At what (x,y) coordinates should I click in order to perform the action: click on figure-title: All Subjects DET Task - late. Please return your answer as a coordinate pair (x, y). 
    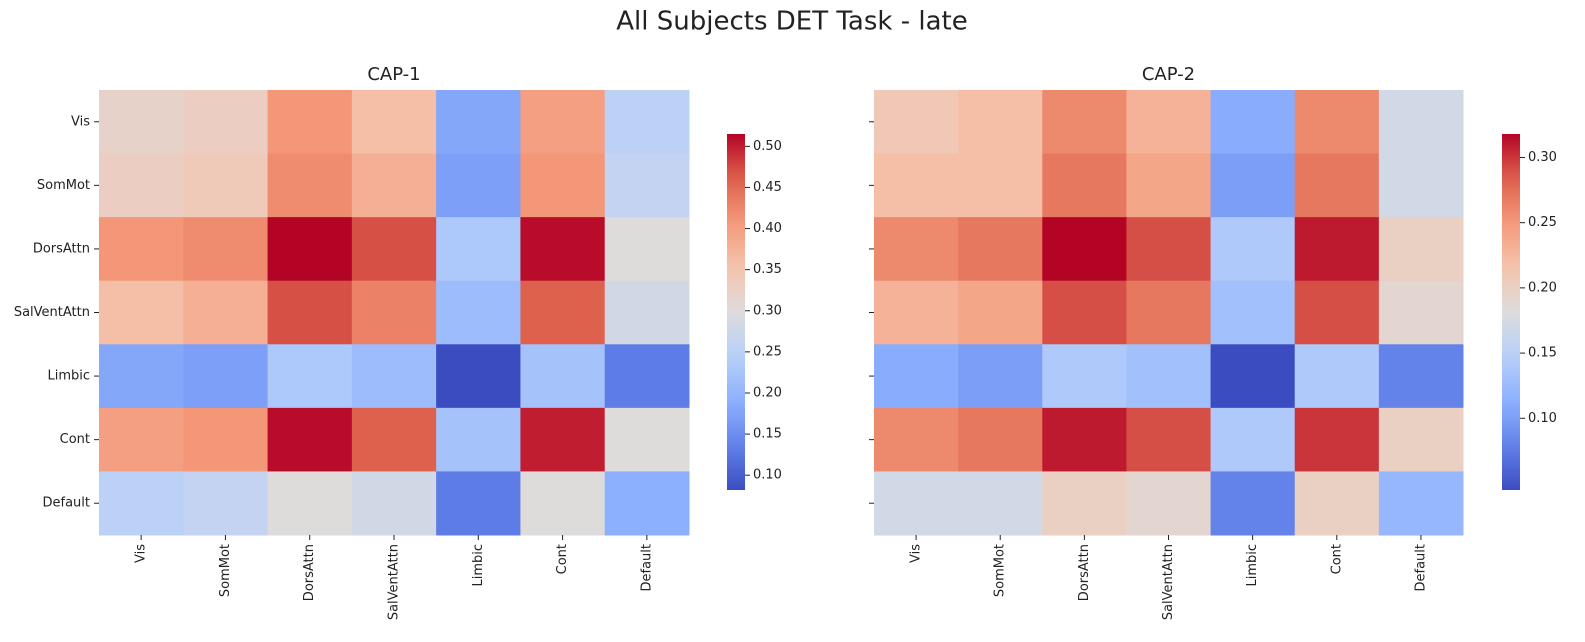
    Looking at the image, I should click on (791, 22).